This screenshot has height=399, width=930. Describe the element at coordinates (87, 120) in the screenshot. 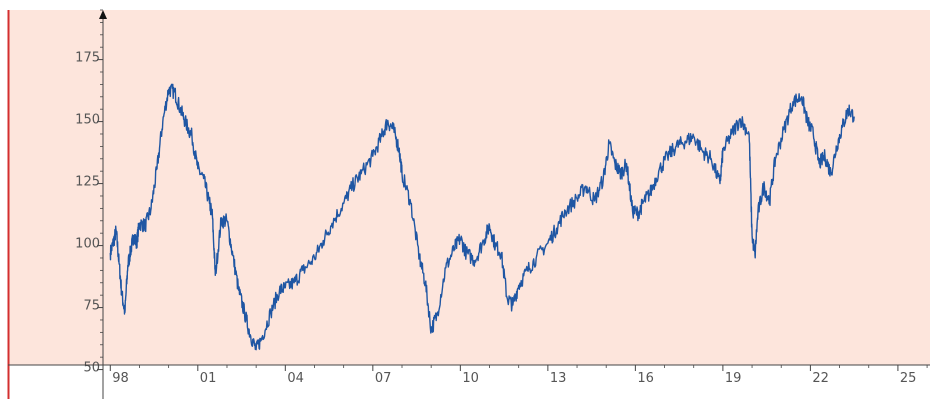

I see `y-tick-label: 150` at that location.